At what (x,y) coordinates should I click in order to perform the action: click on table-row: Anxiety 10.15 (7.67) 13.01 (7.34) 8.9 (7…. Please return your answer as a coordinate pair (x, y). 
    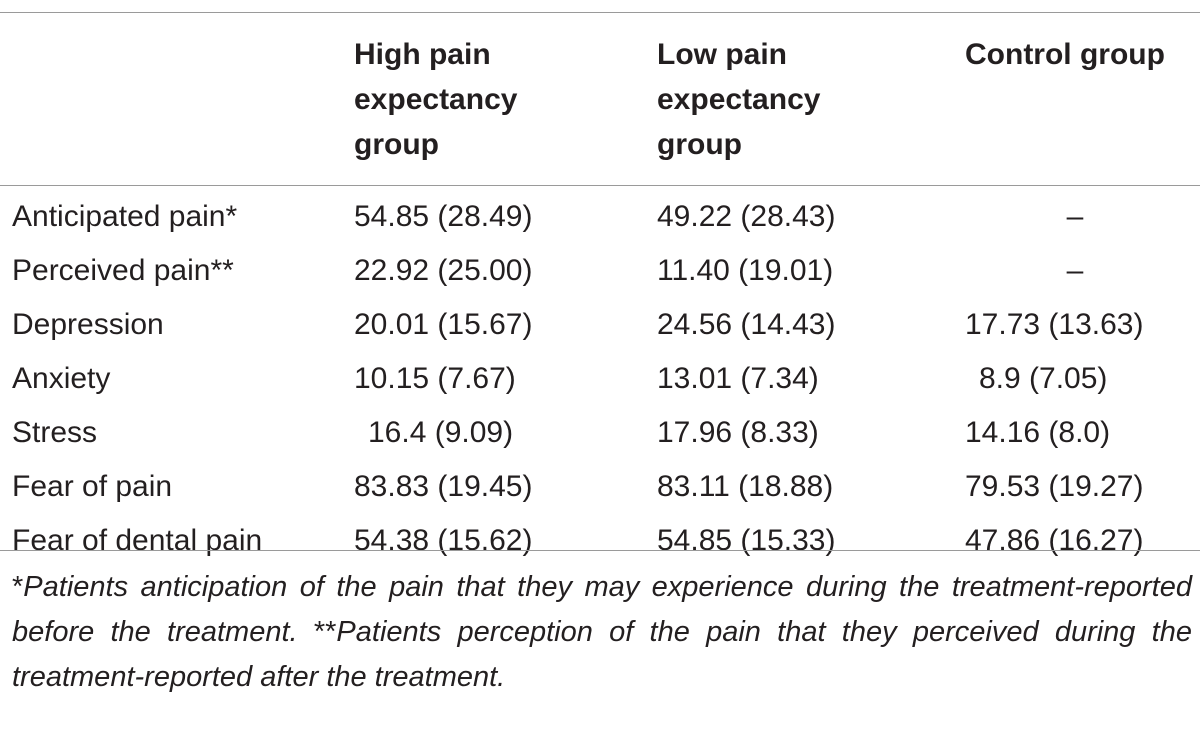
    Looking at the image, I should click on (600, 379).